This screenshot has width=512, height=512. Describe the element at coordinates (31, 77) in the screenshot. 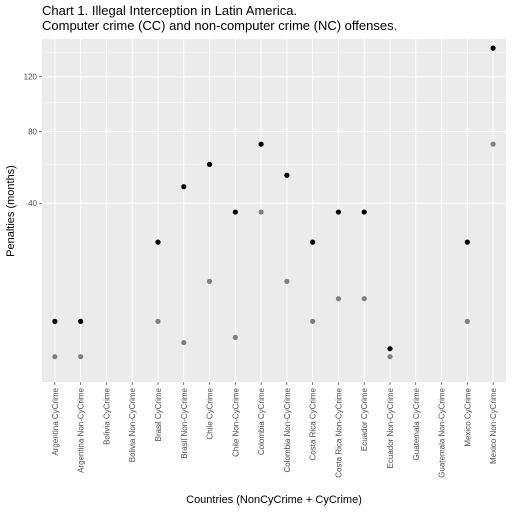

I see `y-tick-label-120: 120` at that location.